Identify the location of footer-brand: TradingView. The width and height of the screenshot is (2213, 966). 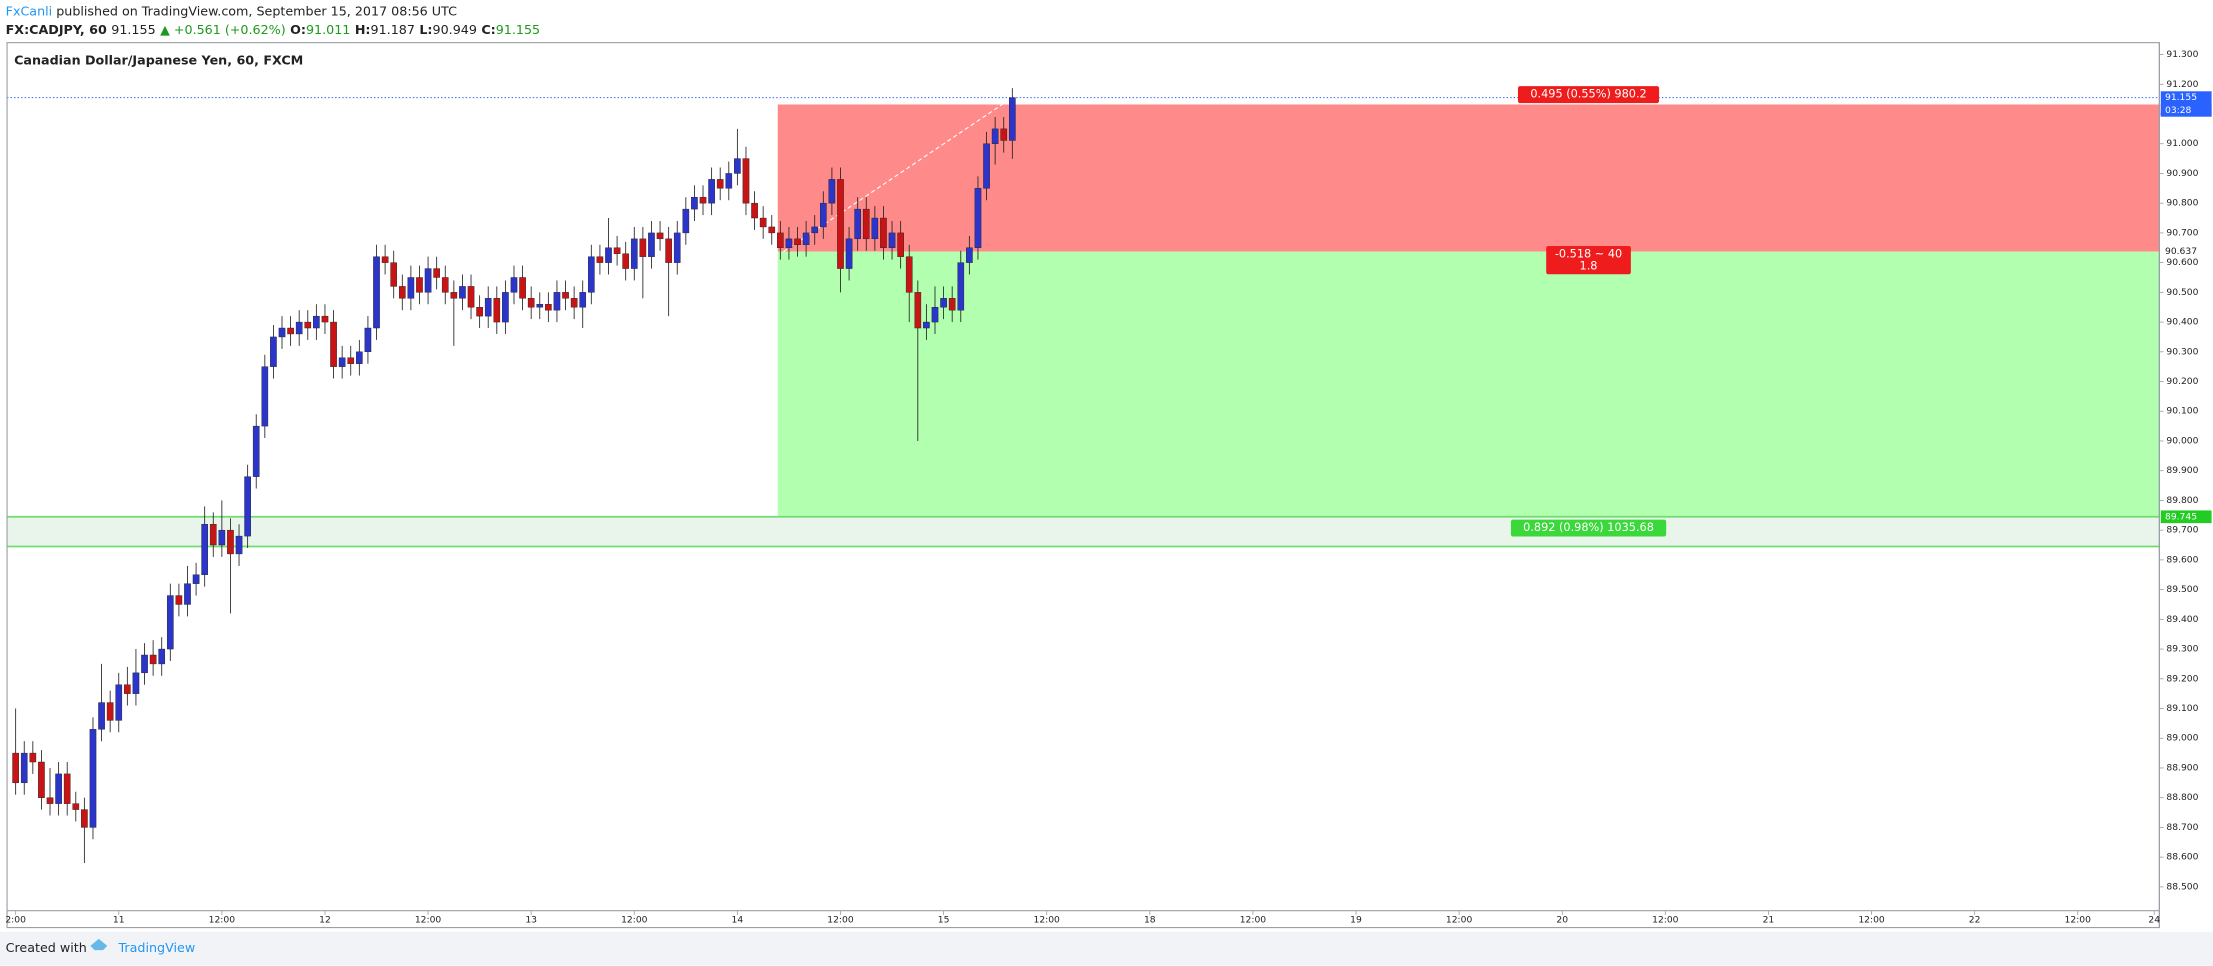
(157, 947).